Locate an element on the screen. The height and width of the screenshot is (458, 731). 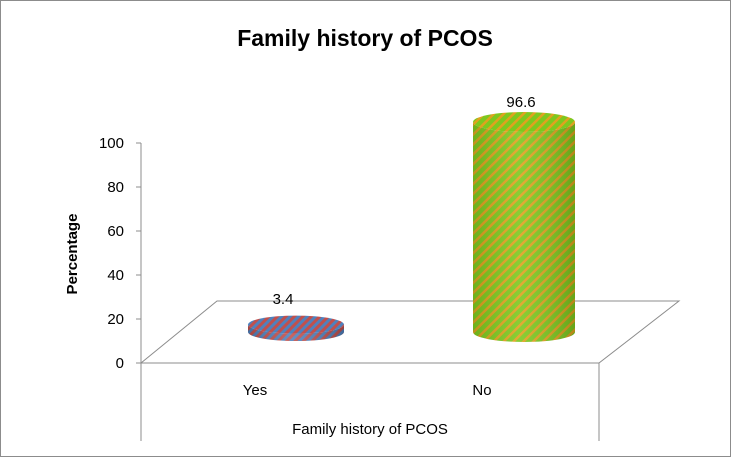
y-tick-label: 80 is located at coordinates (115, 187).